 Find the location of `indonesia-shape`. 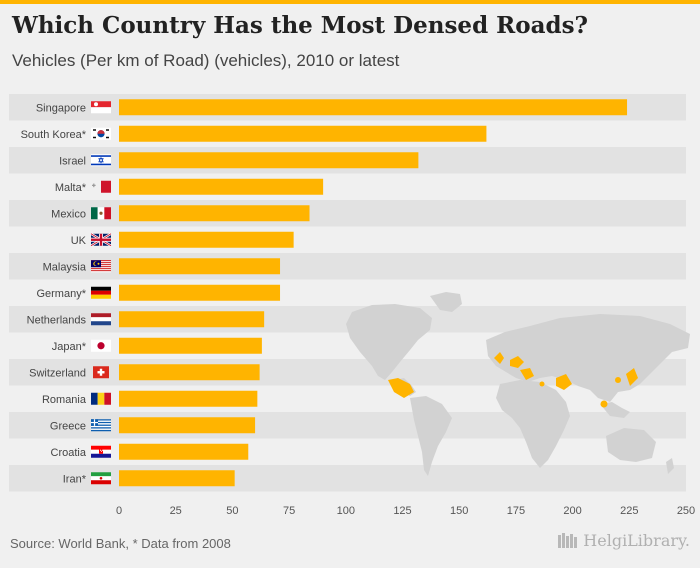

indonesia-shape is located at coordinates (615, 410).